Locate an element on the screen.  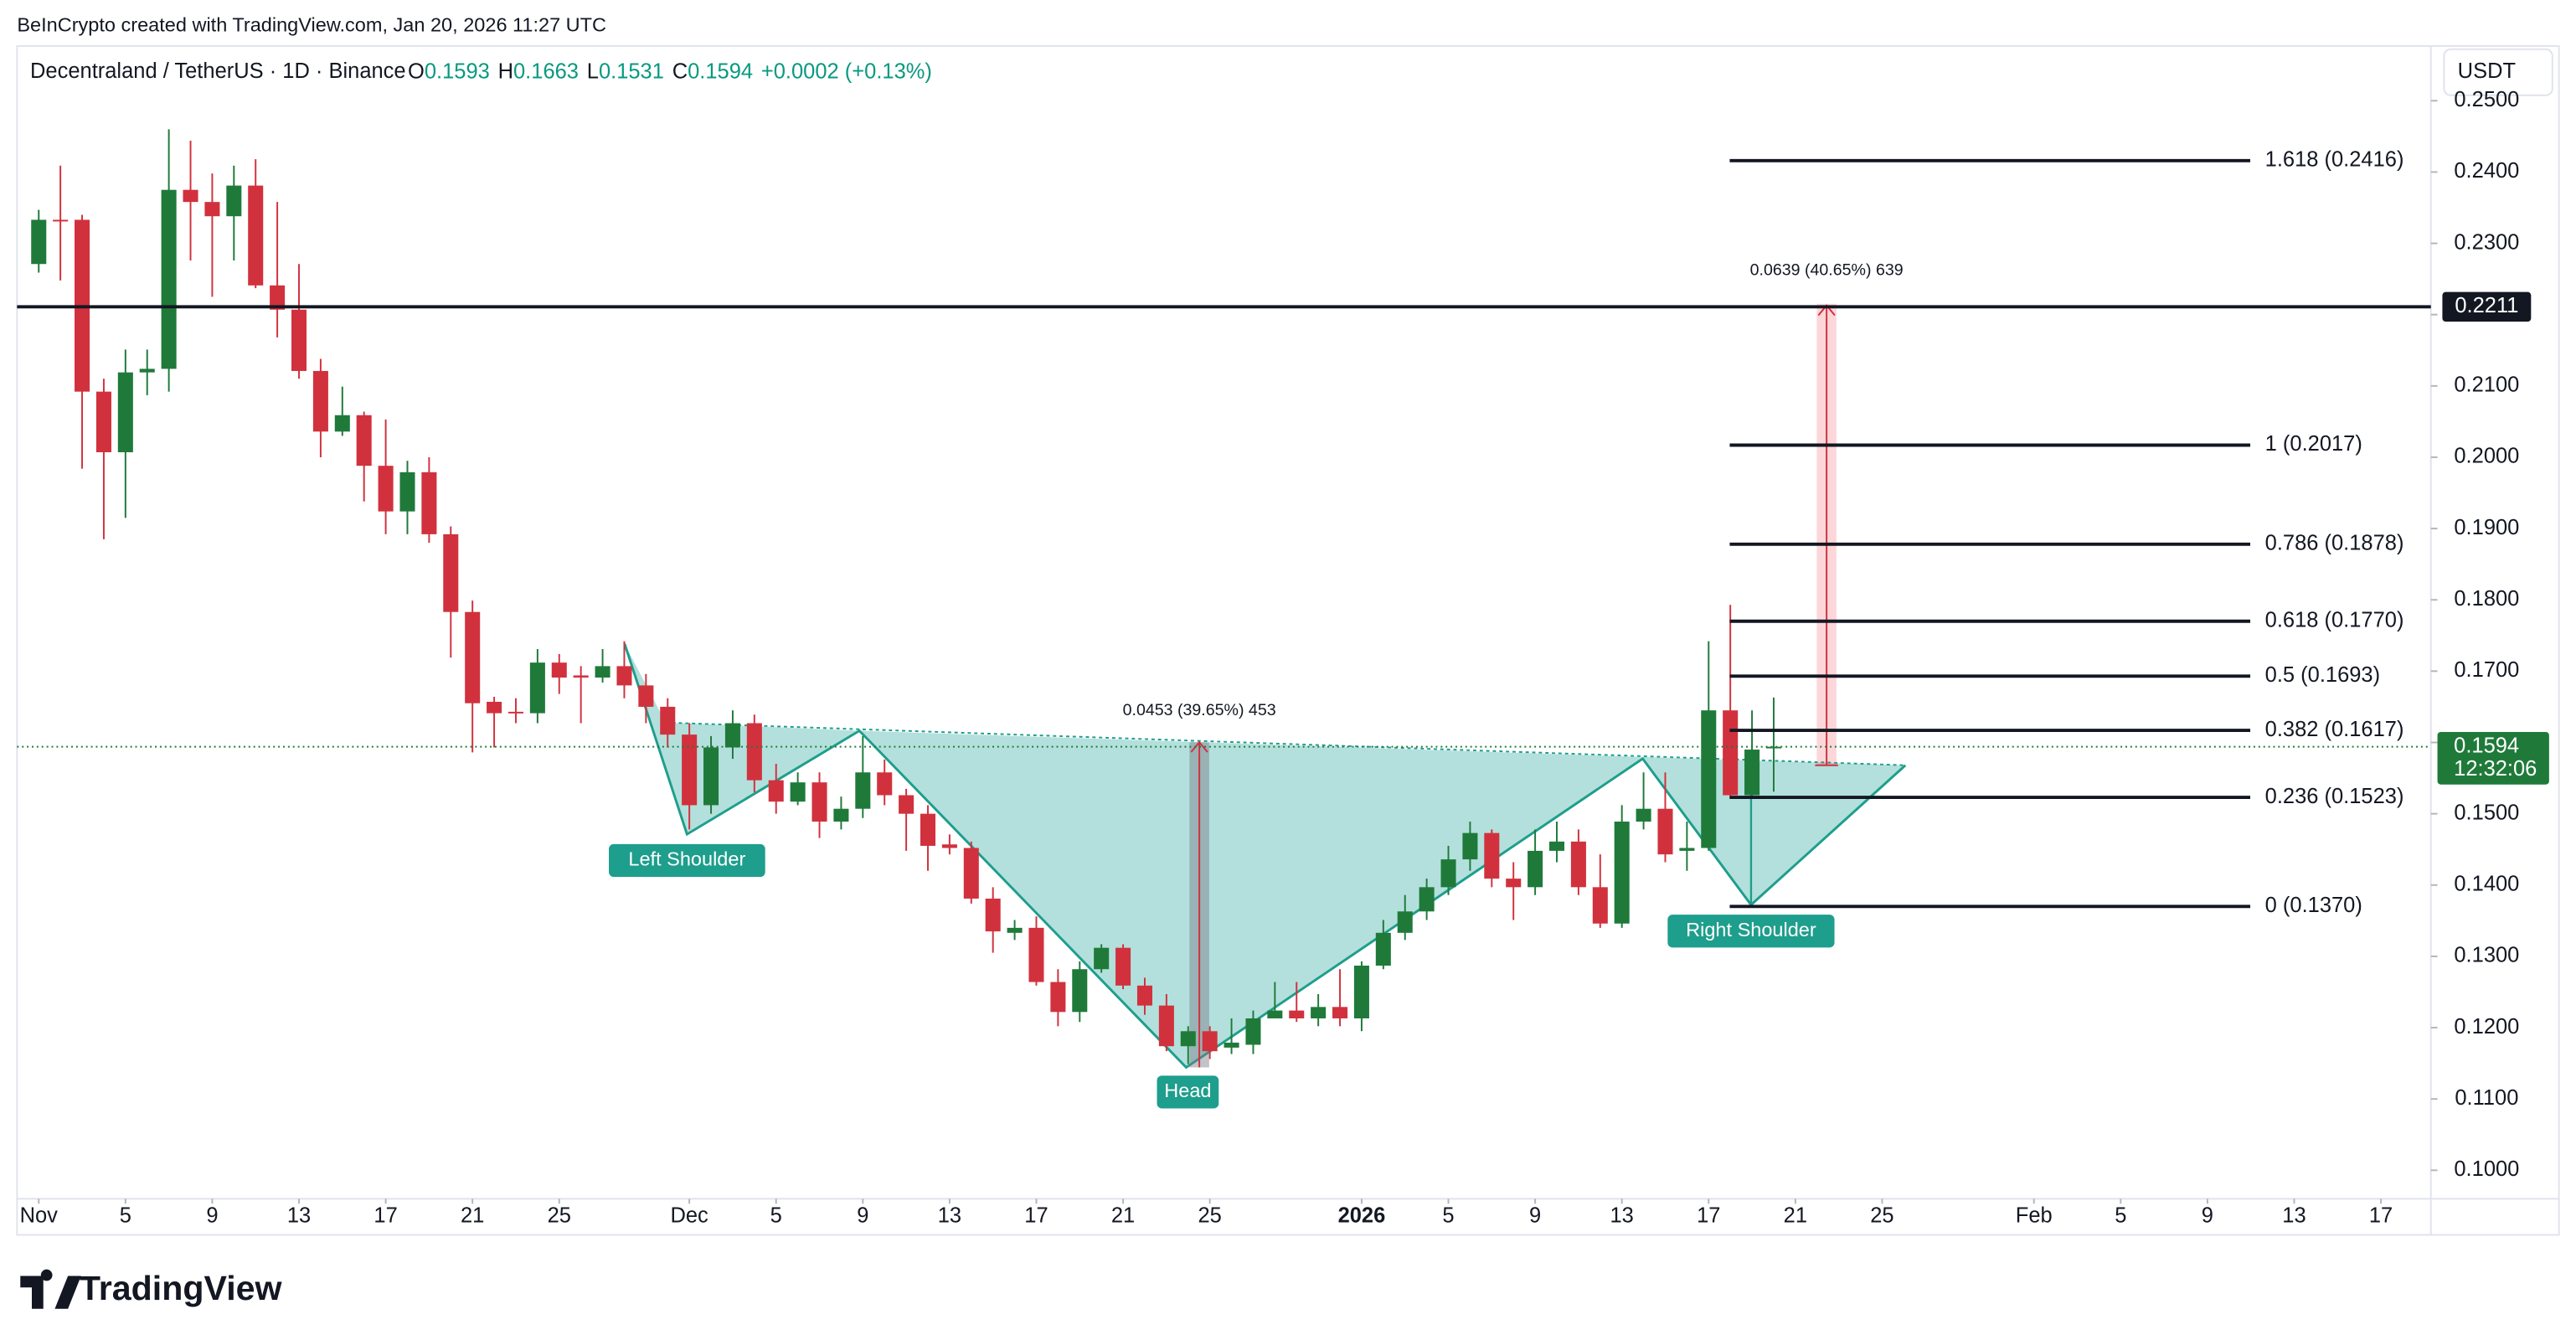
currency-button is located at coordinates (2498, 72).